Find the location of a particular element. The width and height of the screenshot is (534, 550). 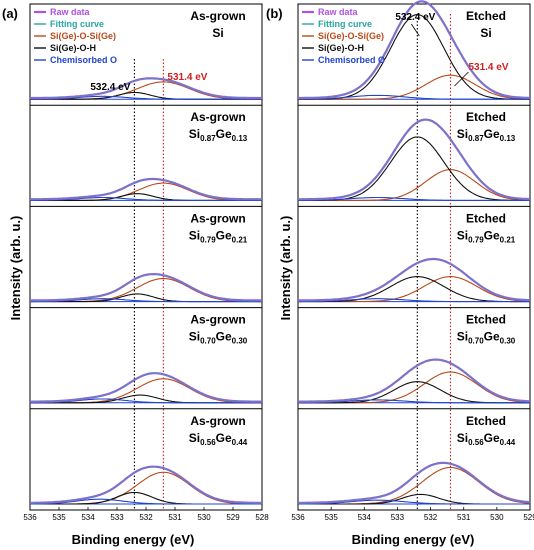

panel-b-xlabel: Binding energy (eV) is located at coordinates (413, 539).